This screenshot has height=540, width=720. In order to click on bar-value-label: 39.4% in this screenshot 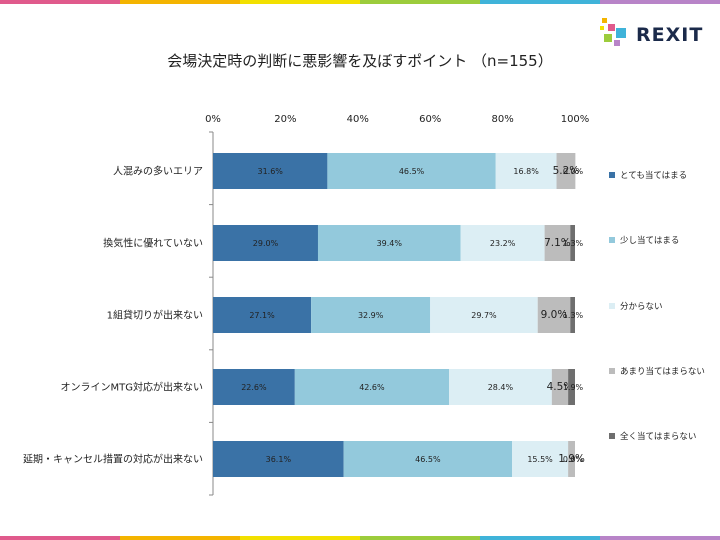, I will do `click(390, 243)`.